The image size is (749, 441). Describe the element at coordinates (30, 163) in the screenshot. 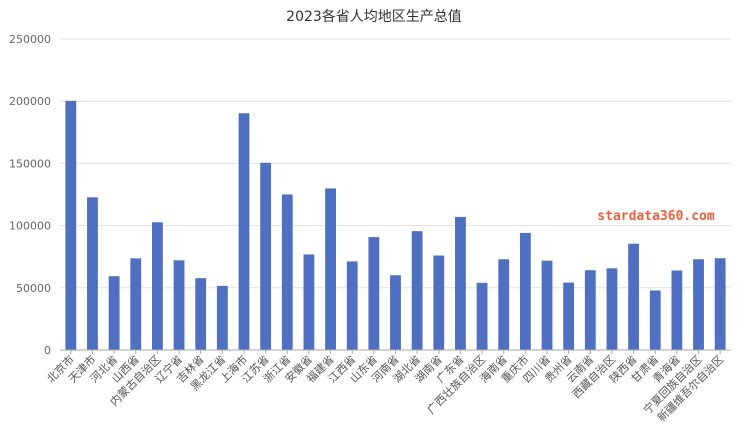

I see `y-tick-label: 150000` at that location.